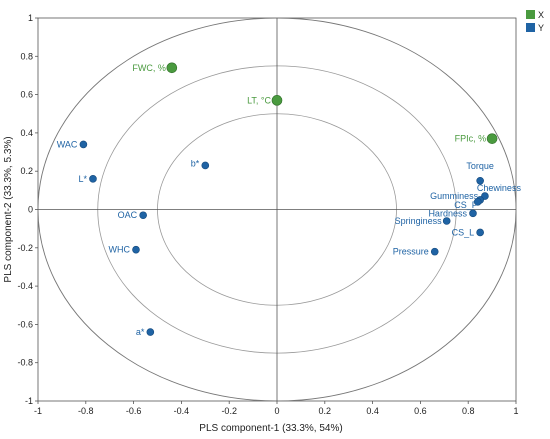 This screenshot has width=550, height=439. What do you see at coordinates (434, 251) in the screenshot?
I see `point-pressure` at bounding box center [434, 251].